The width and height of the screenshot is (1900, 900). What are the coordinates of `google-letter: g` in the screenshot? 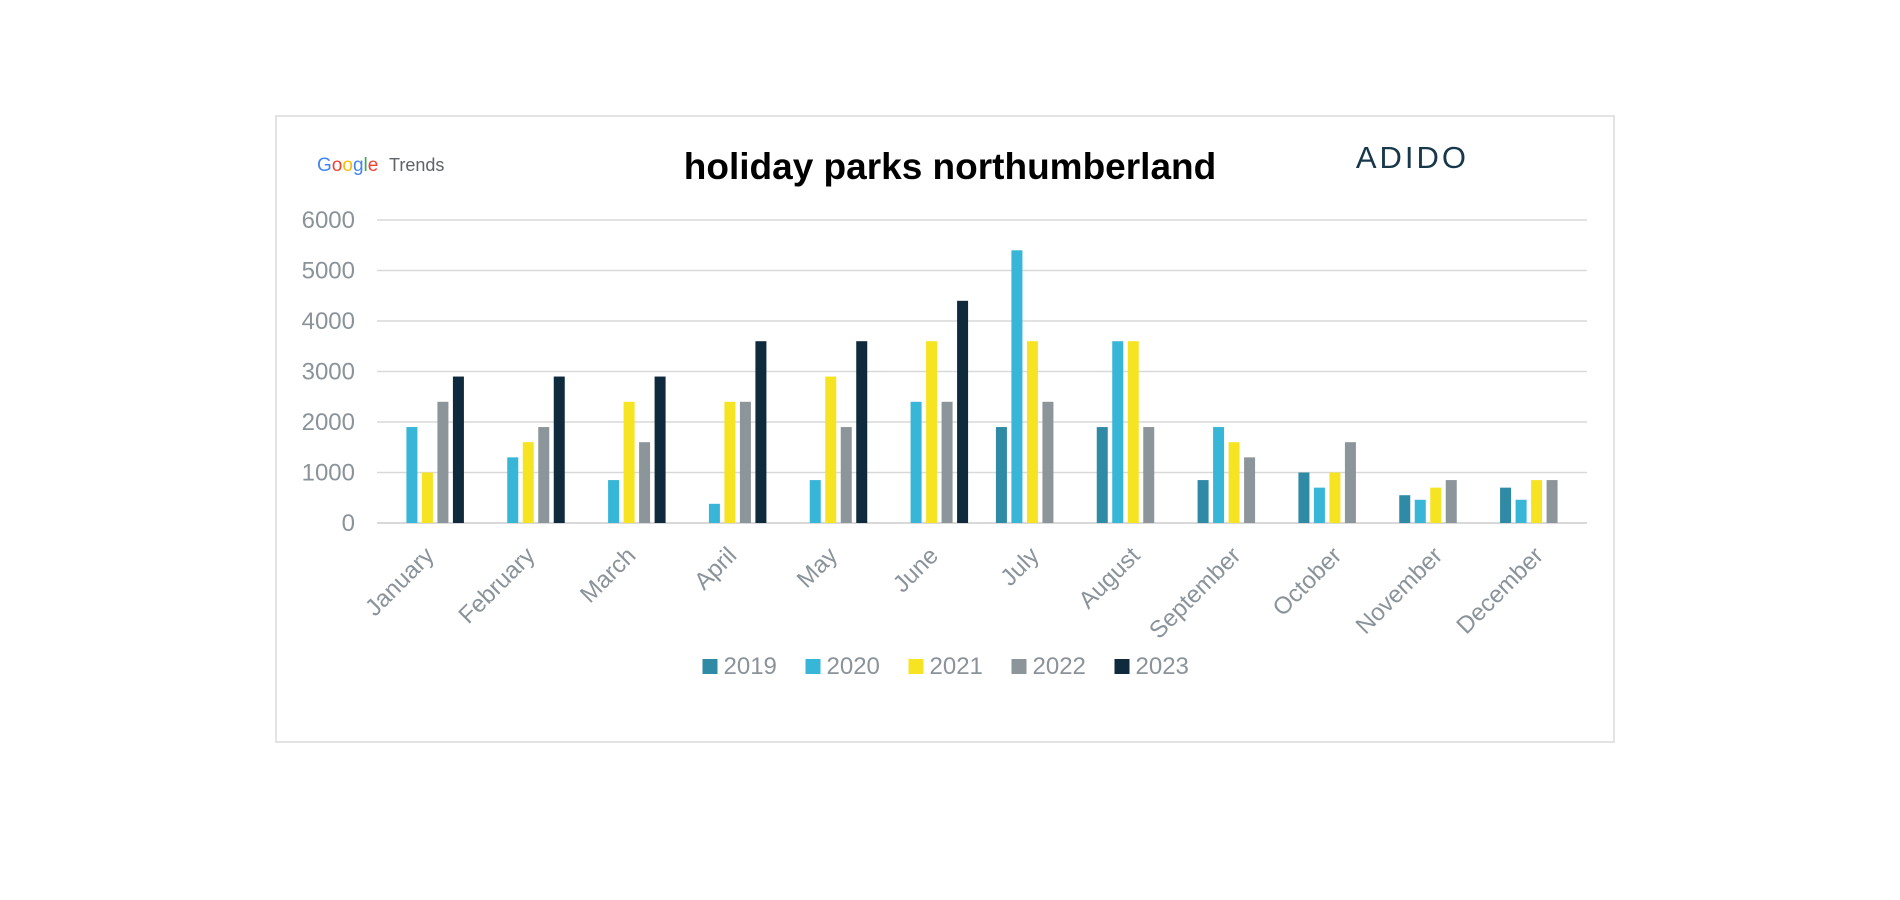 It's located at (358, 165).